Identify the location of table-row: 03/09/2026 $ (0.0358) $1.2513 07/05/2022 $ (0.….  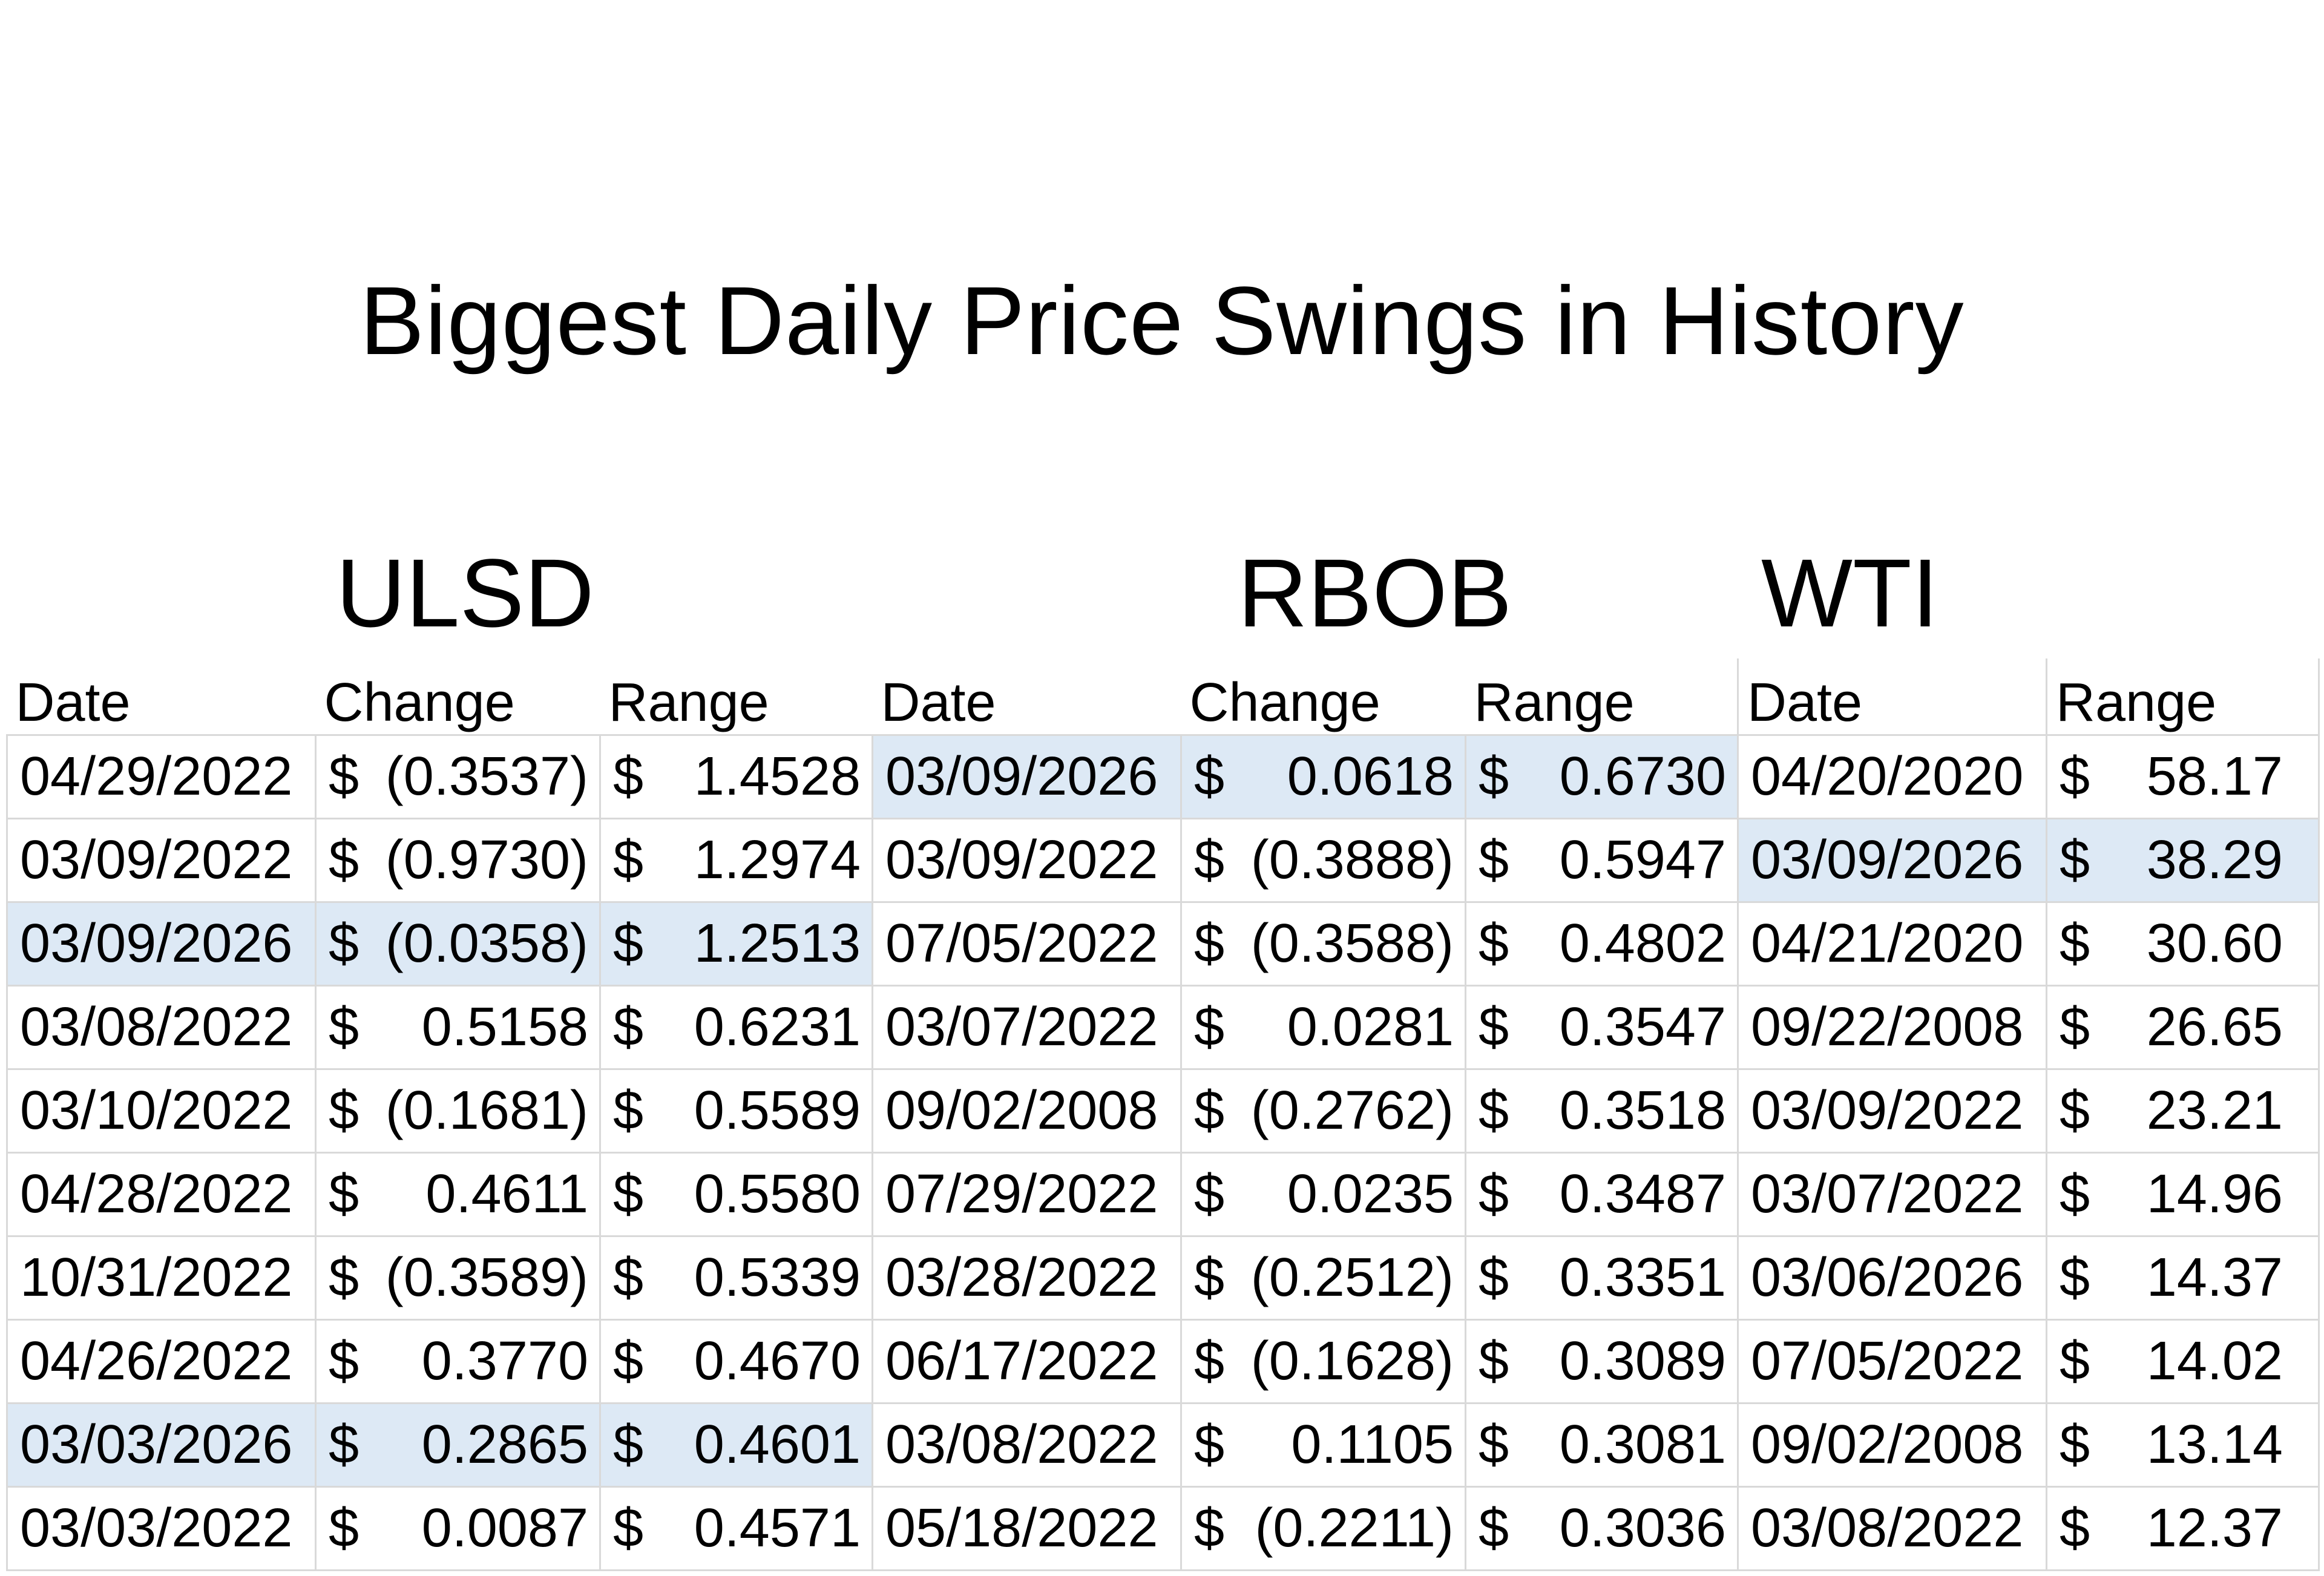
(1163, 944).